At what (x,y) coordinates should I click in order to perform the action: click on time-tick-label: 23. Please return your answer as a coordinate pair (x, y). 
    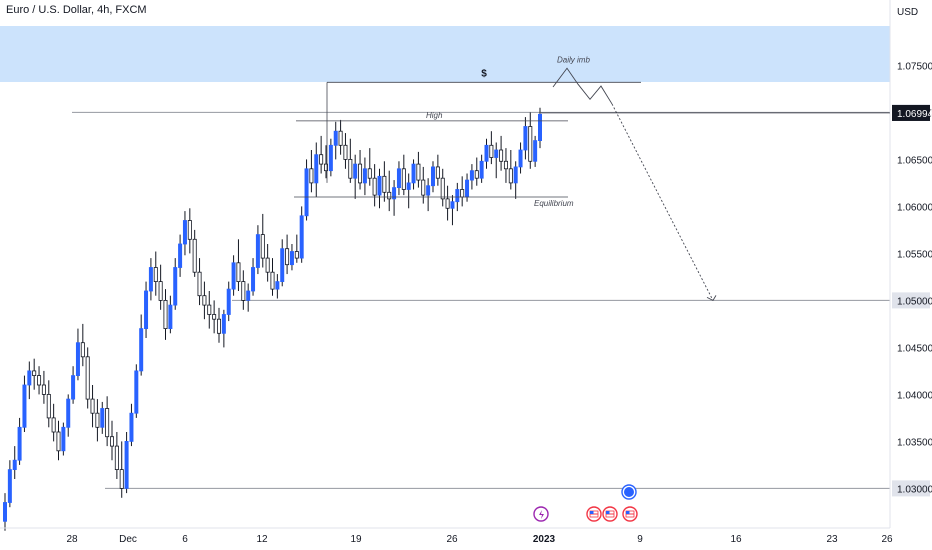
    Looking at the image, I should click on (832, 539).